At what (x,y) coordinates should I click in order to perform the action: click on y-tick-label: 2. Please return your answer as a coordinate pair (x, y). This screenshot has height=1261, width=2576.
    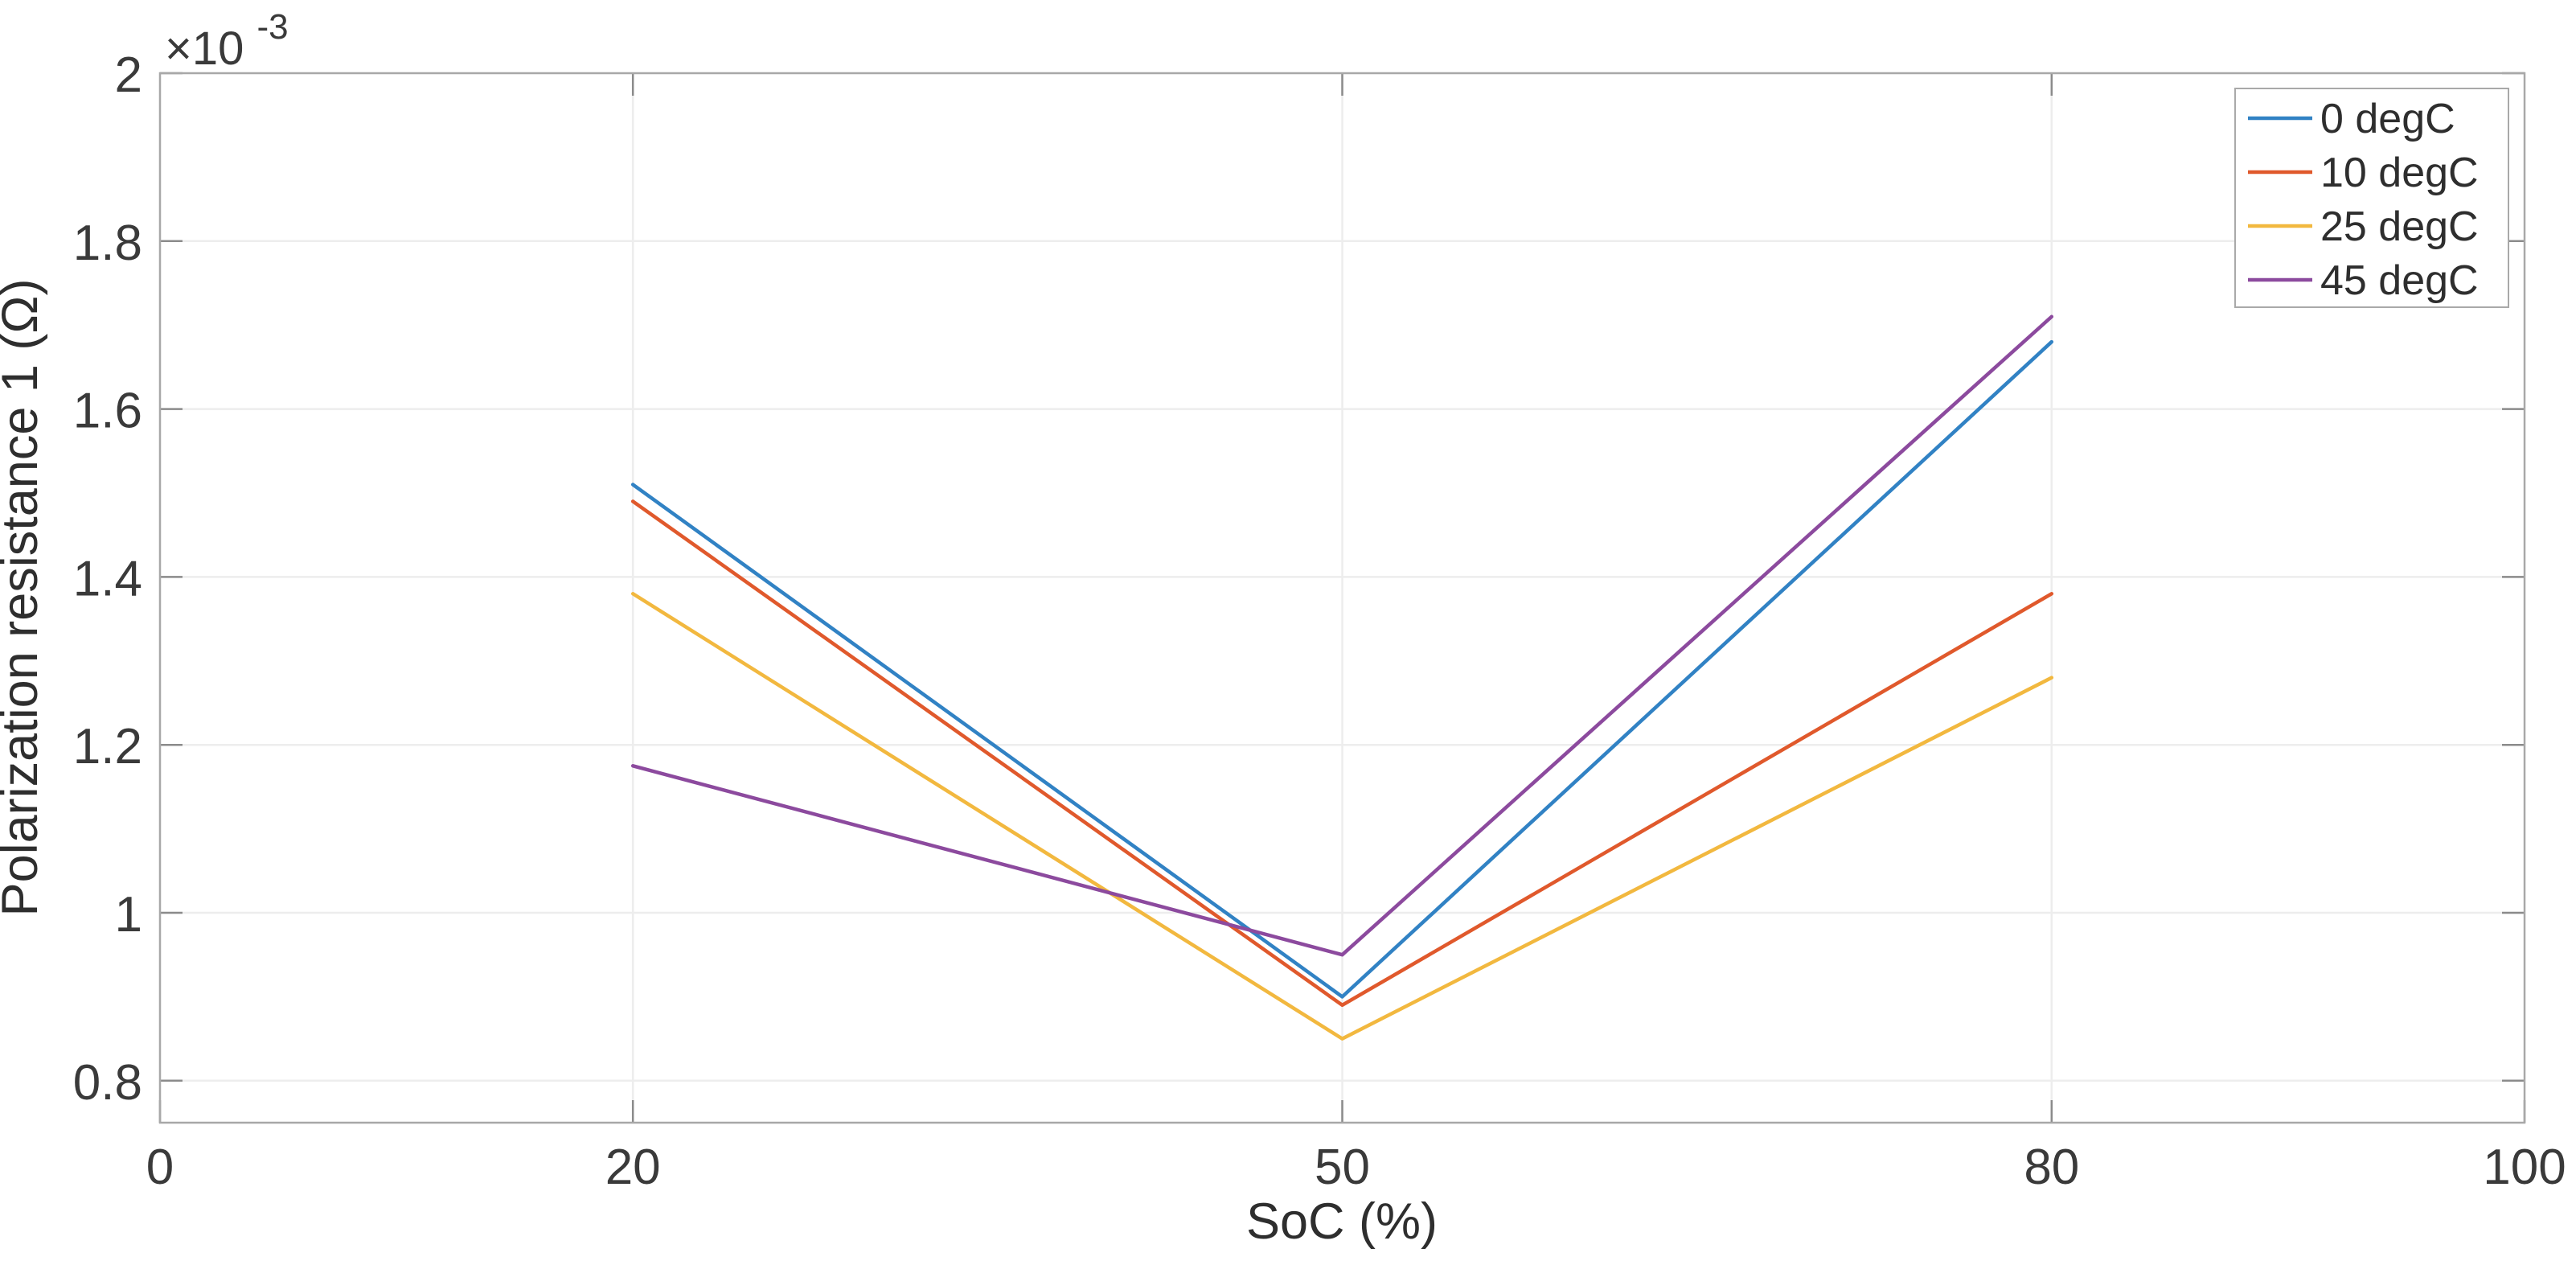
    Looking at the image, I should click on (128, 75).